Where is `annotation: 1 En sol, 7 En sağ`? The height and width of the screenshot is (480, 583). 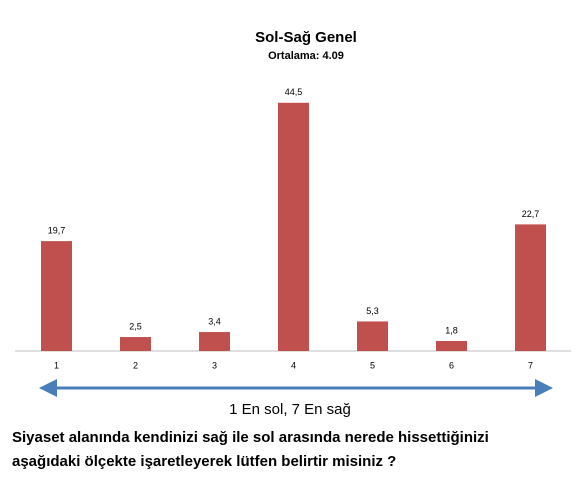
annotation: 1 En sol, 7 En sağ is located at coordinates (290, 409).